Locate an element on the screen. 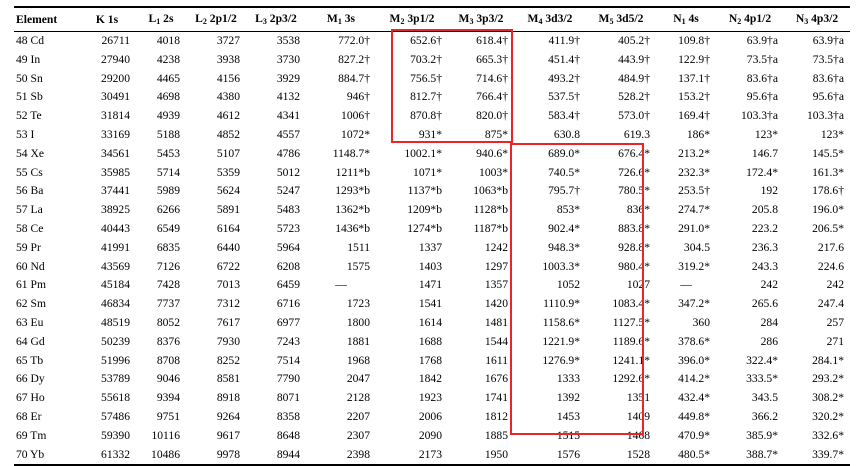  column-header-subscript: 4 is located at coordinates (540, 21).